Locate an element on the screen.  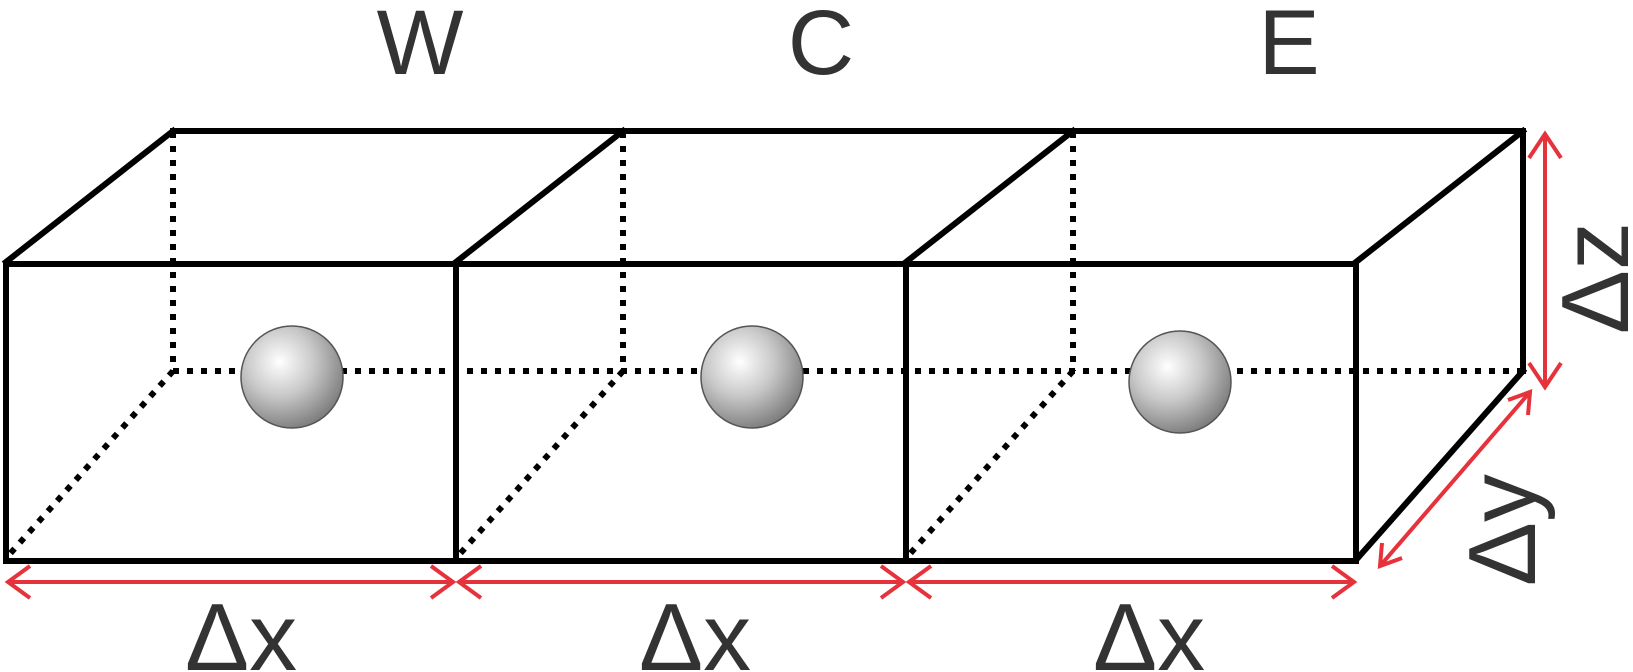
dy-arrow is located at coordinates (1455, 479).